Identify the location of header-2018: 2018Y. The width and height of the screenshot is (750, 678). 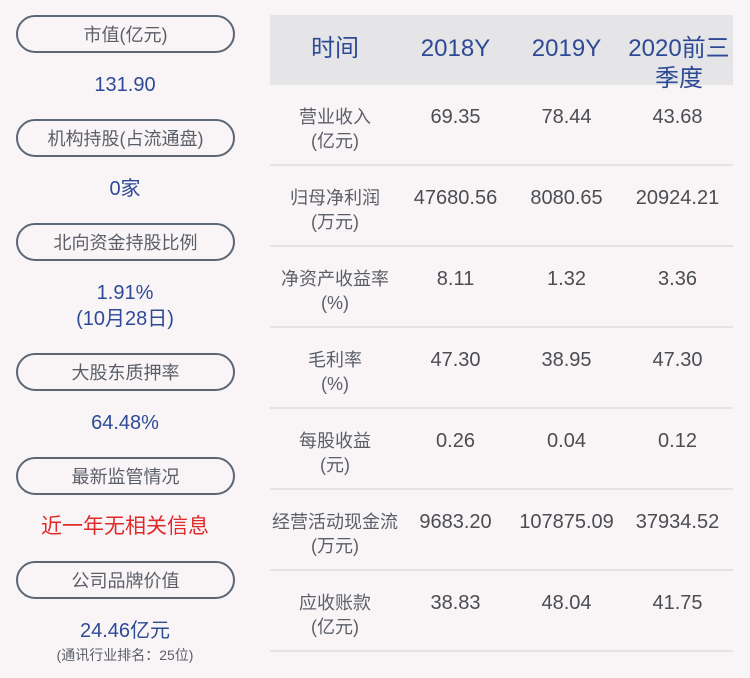
(455, 48).